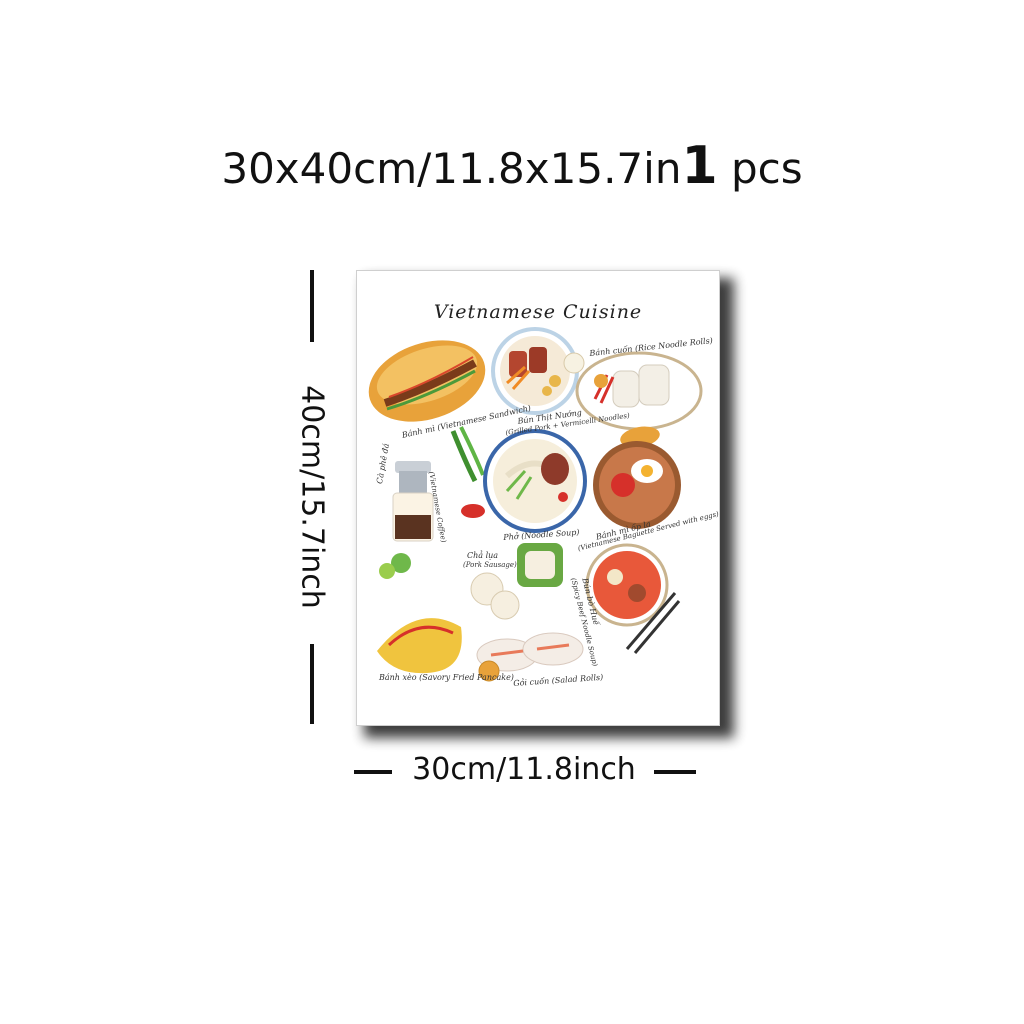 This screenshot has height=1024, width=1024. What do you see at coordinates (766, 168) in the screenshot?
I see `quantity-unit: pcs` at bounding box center [766, 168].